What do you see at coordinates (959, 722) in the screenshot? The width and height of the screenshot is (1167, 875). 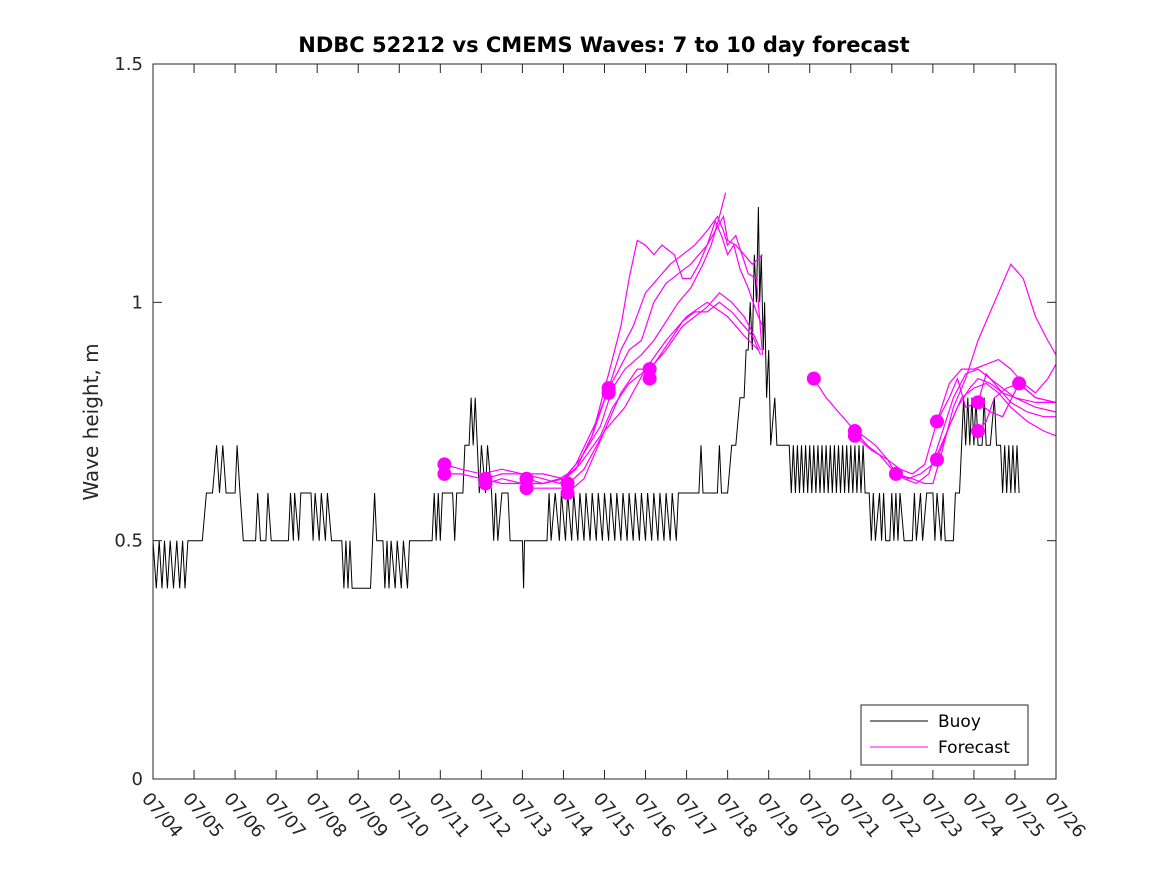 I see `legend-buoy-label: Buoy` at bounding box center [959, 722].